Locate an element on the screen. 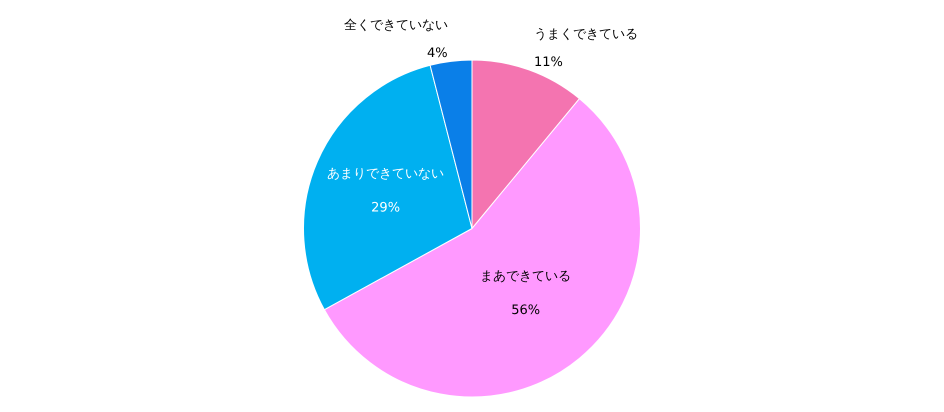 The width and height of the screenshot is (944, 412). slice-label: うまくできている is located at coordinates (586, 34).